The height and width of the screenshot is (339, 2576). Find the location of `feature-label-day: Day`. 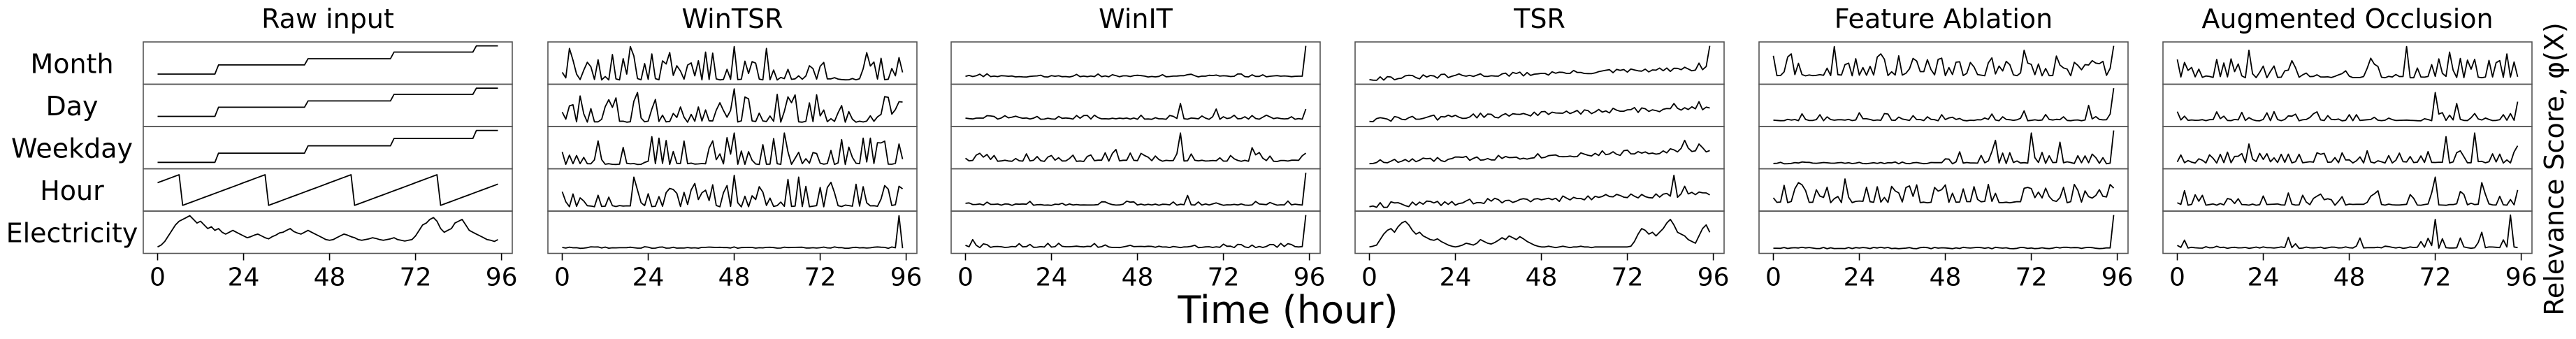

feature-label-day: Day is located at coordinates (72, 106).